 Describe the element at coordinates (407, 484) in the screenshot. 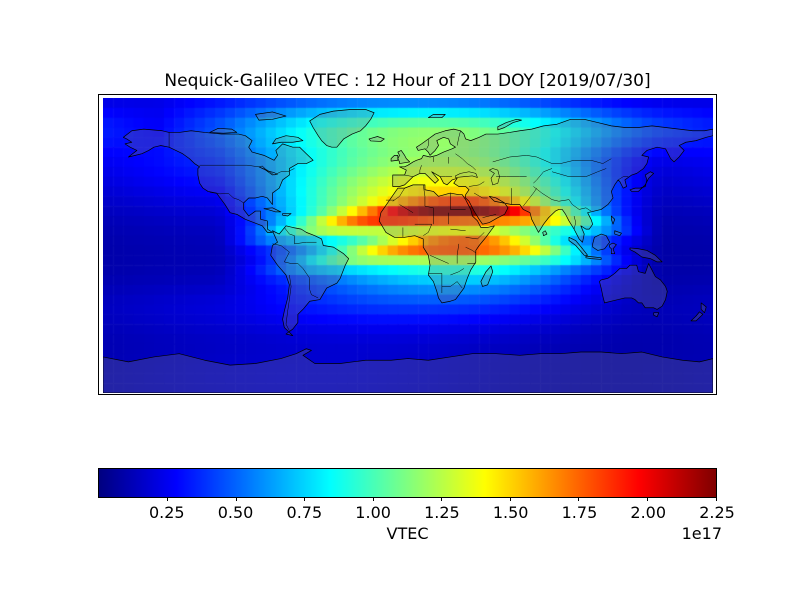

I see `colorbar-gradient` at that location.